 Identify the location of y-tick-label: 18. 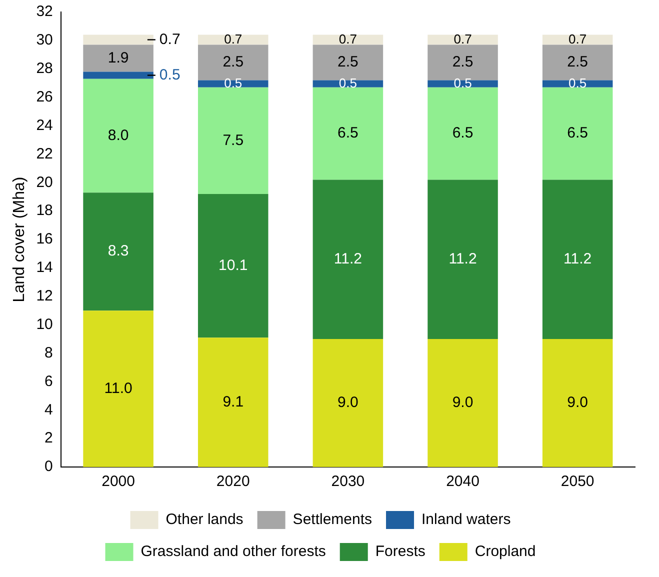
(44, 211).